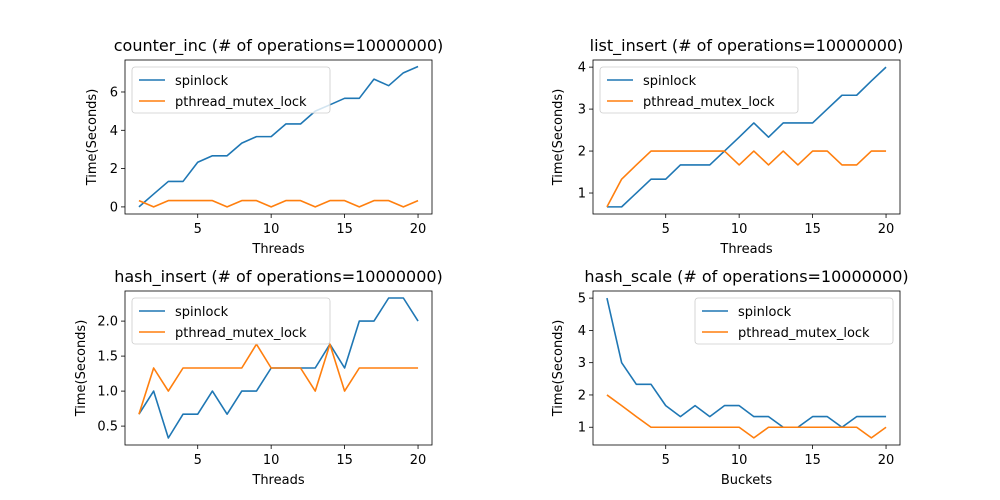 The image size is (1000, 500). Describe the element at coordinates (746, 277) in the screenshot. I see `chart-title: hash_scale (# of operations=10000000)` at that location.